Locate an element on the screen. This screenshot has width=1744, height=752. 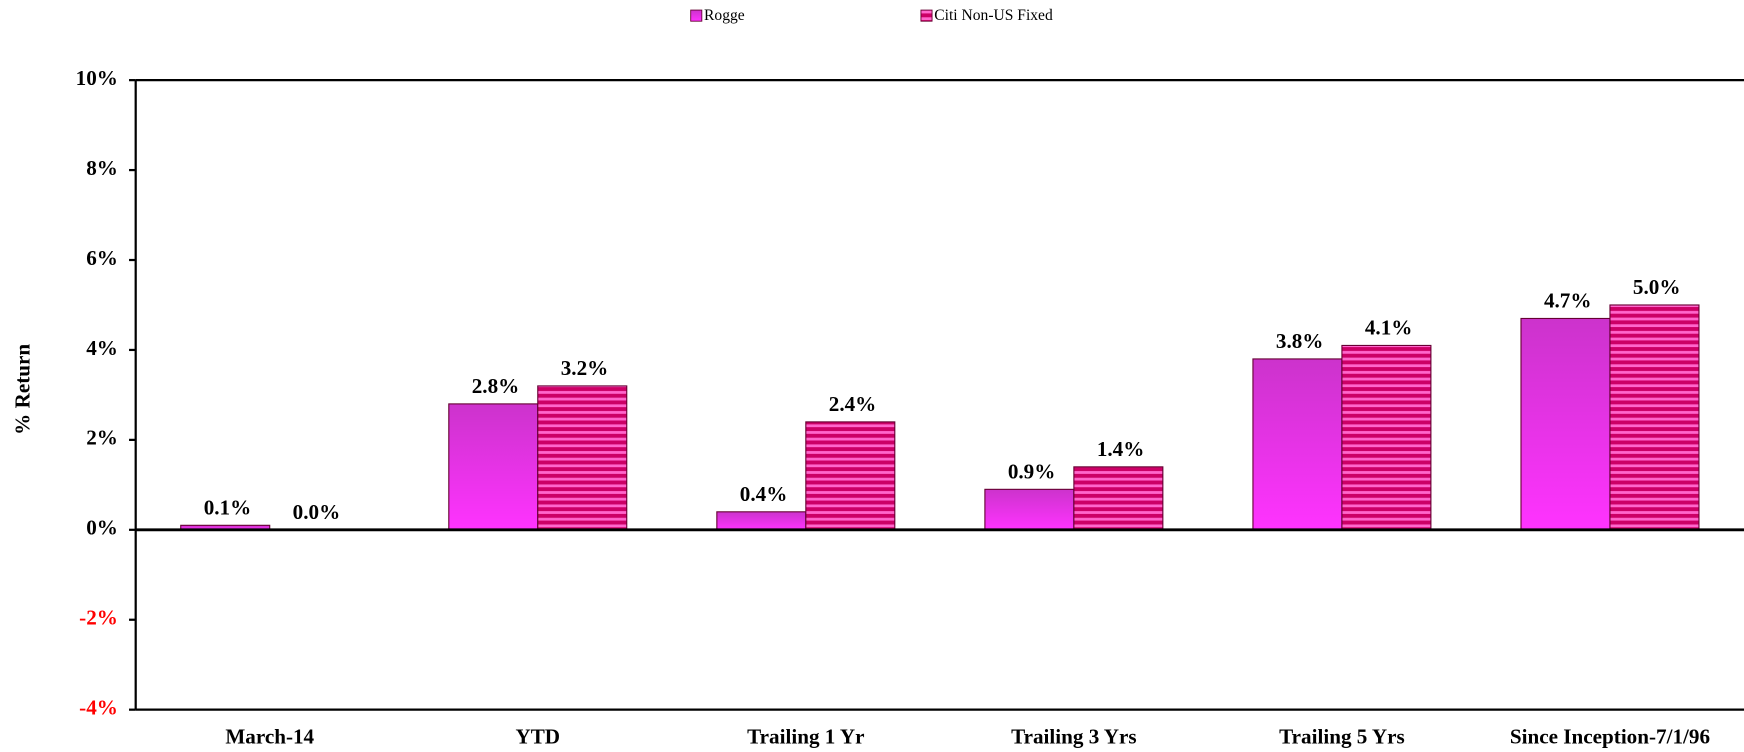
value-label: 0.1% is located at coordinates (228, 508).